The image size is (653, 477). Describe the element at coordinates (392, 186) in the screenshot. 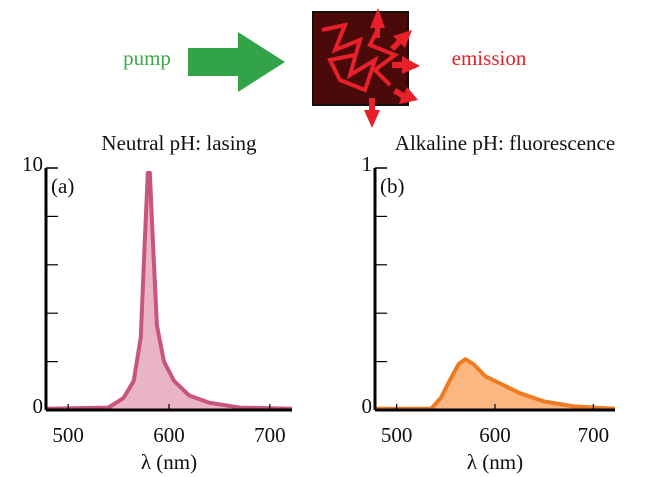

I see `panel-label: (b)` at that location.